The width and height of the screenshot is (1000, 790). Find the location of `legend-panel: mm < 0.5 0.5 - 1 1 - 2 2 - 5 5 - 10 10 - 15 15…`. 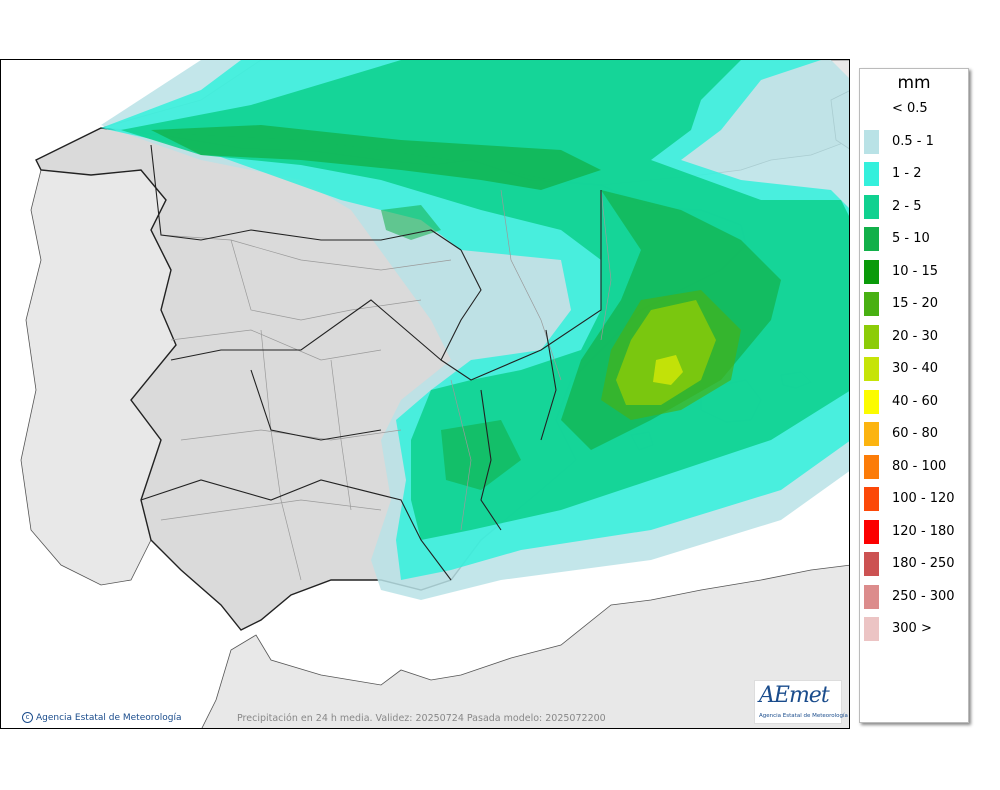

legend-panel: mm < 0.5 0.5 - 1 1 - 2 2 - 5 5 - 10 10 - 15 15… is located at coordinates (914, 395).